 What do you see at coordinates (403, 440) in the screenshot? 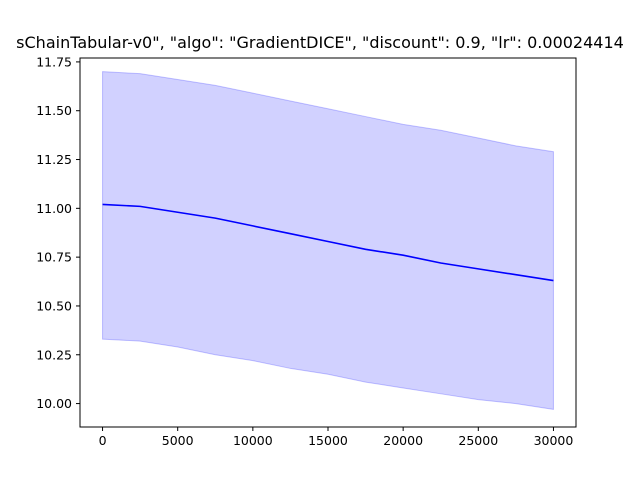
I see `x-tick-label: 20000` at bounding box center [403, 440].